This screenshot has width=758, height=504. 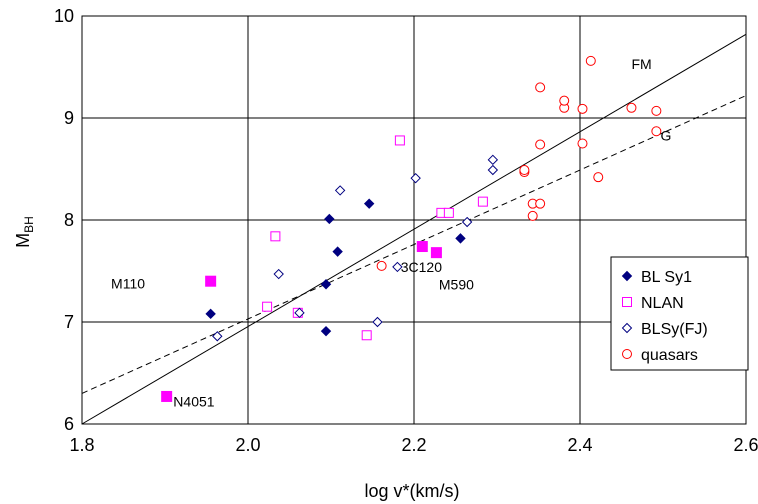 What do you see at coordinates (247, 445) in the screenshot?
I see `x-tick-label: 2.0` at bounding box center [247, 445].